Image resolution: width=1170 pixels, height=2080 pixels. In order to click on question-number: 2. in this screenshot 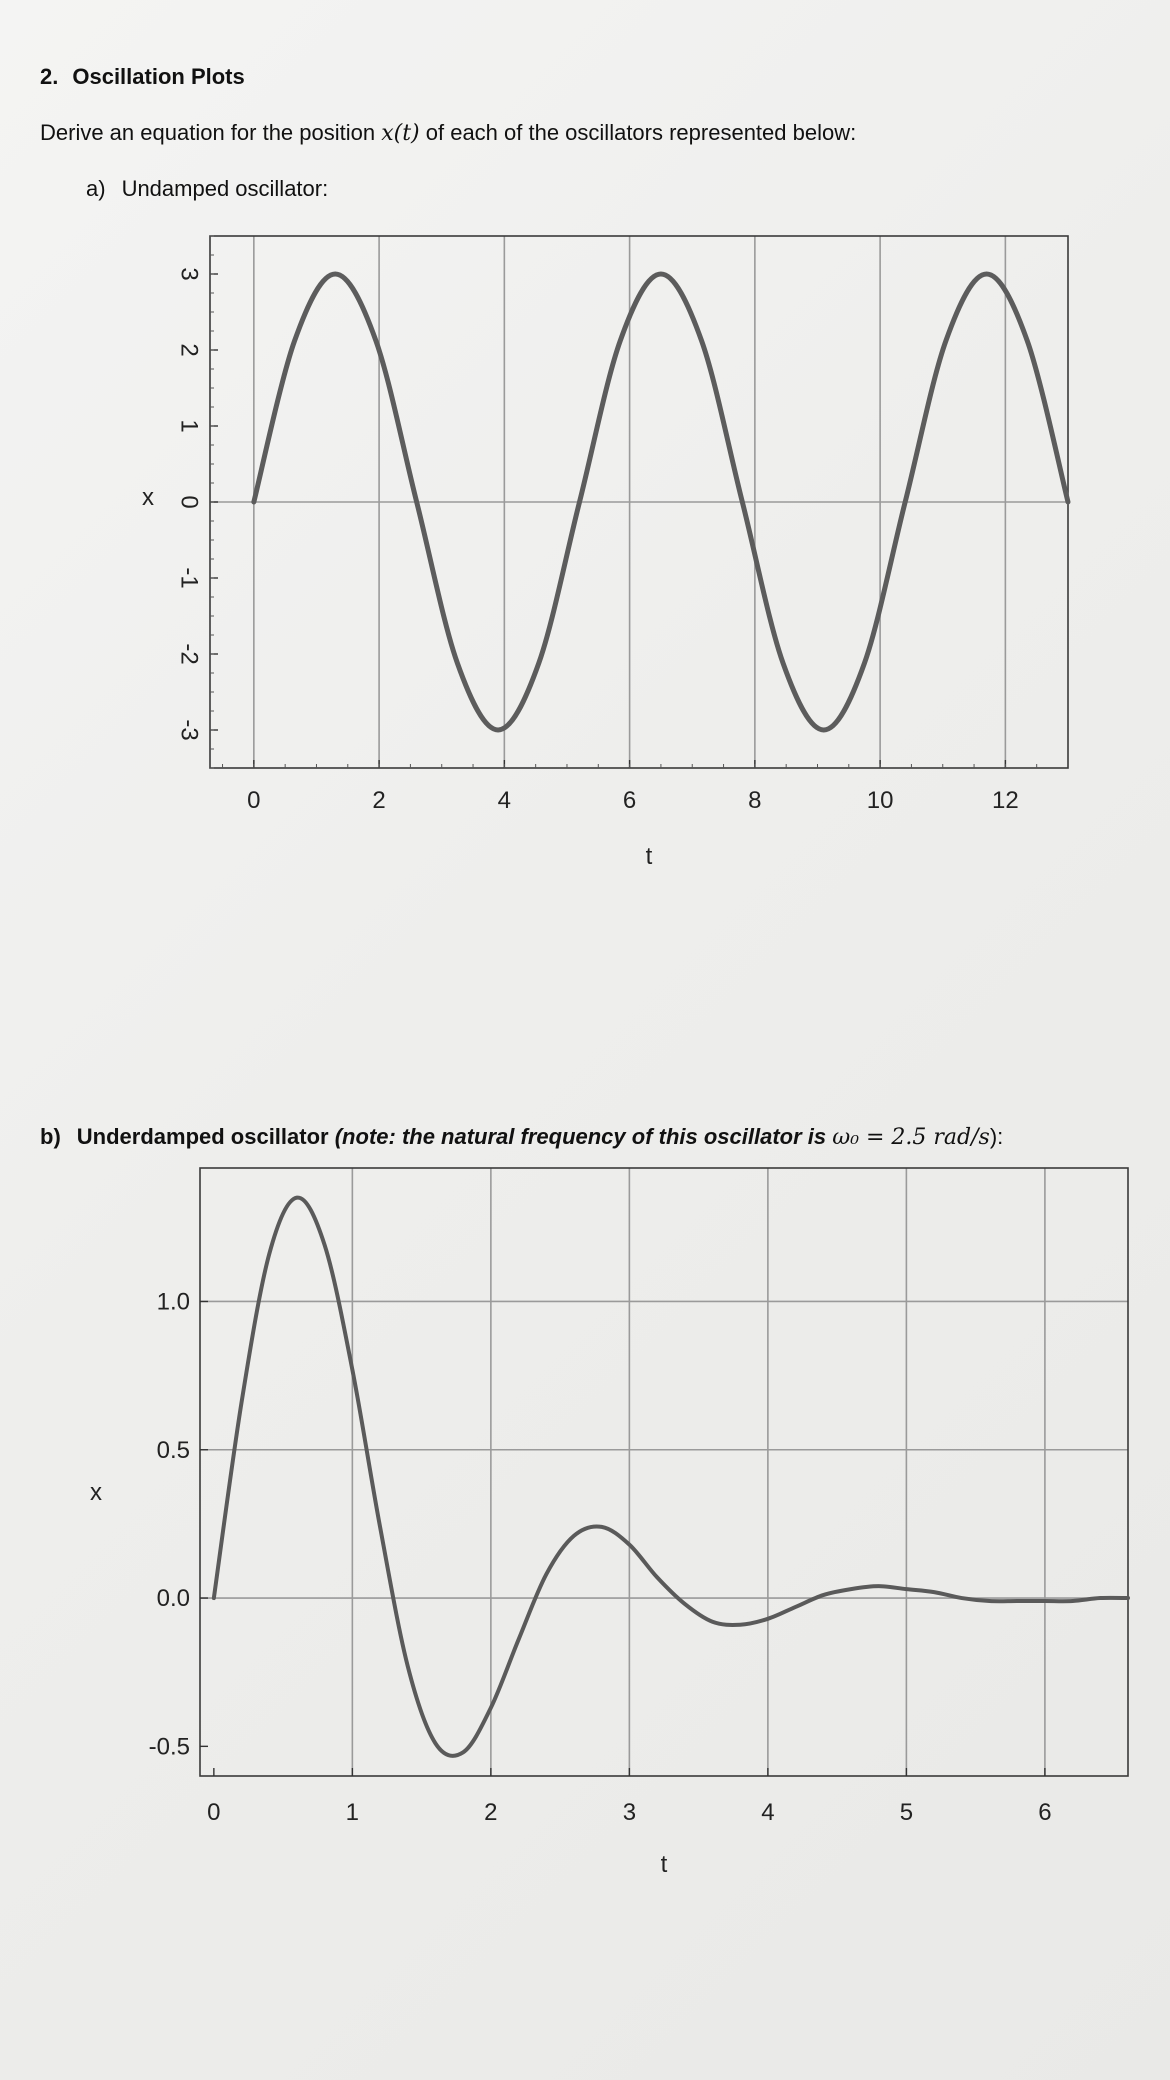, I will do `click(49, 76)`.